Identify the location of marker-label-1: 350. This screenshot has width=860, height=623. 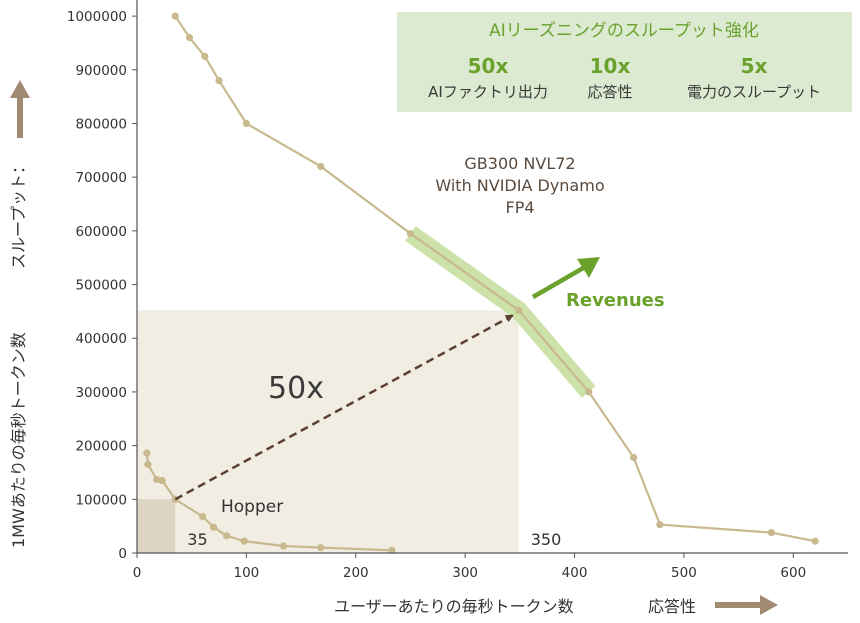
(546, 539).